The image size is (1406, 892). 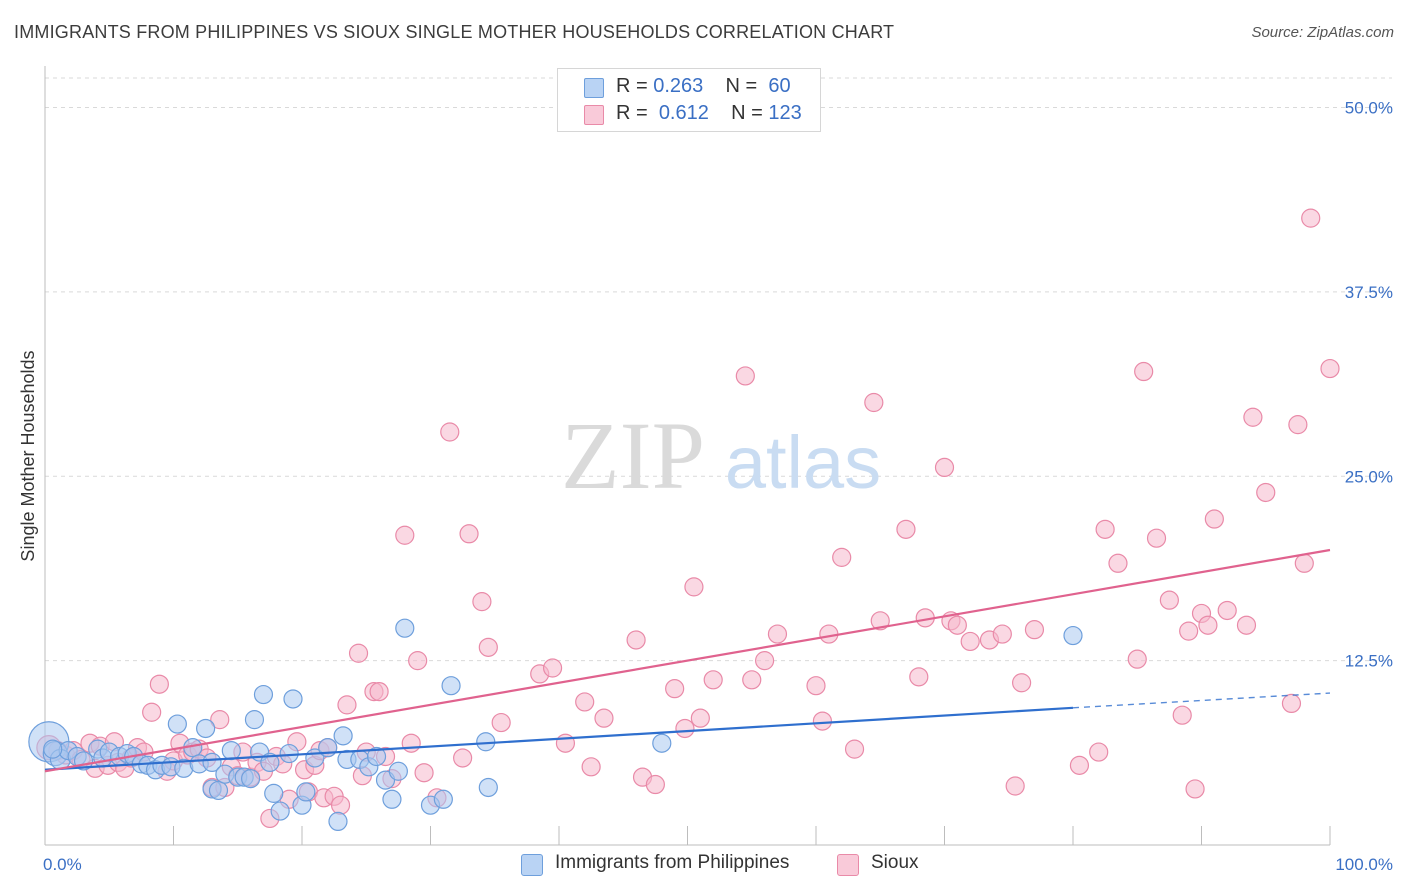 I want to click on watermark: ZIP atlas, so click(x=721, y=455).